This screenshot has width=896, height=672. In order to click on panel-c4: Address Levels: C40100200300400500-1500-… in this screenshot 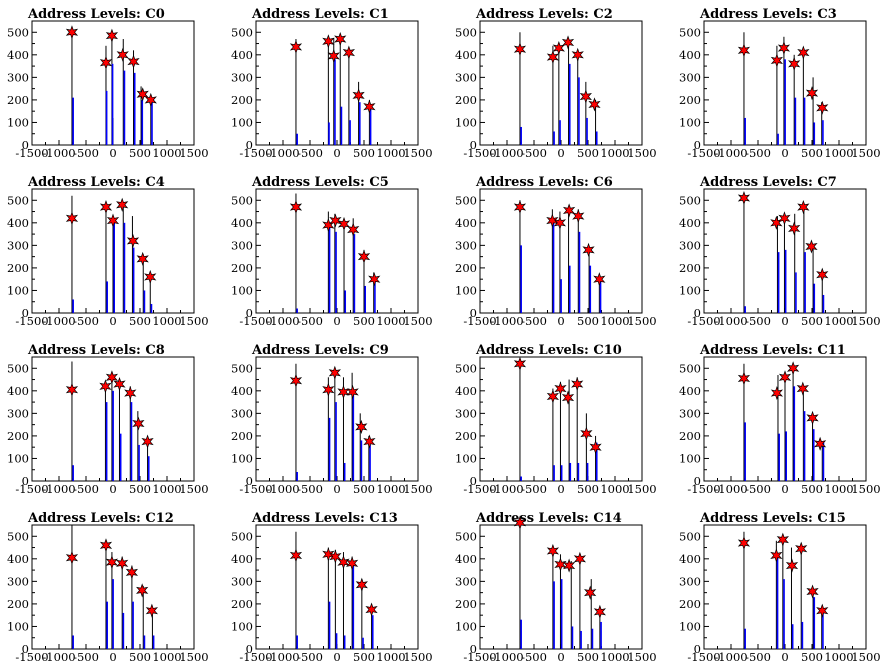, I will do `click(108, 251)`.